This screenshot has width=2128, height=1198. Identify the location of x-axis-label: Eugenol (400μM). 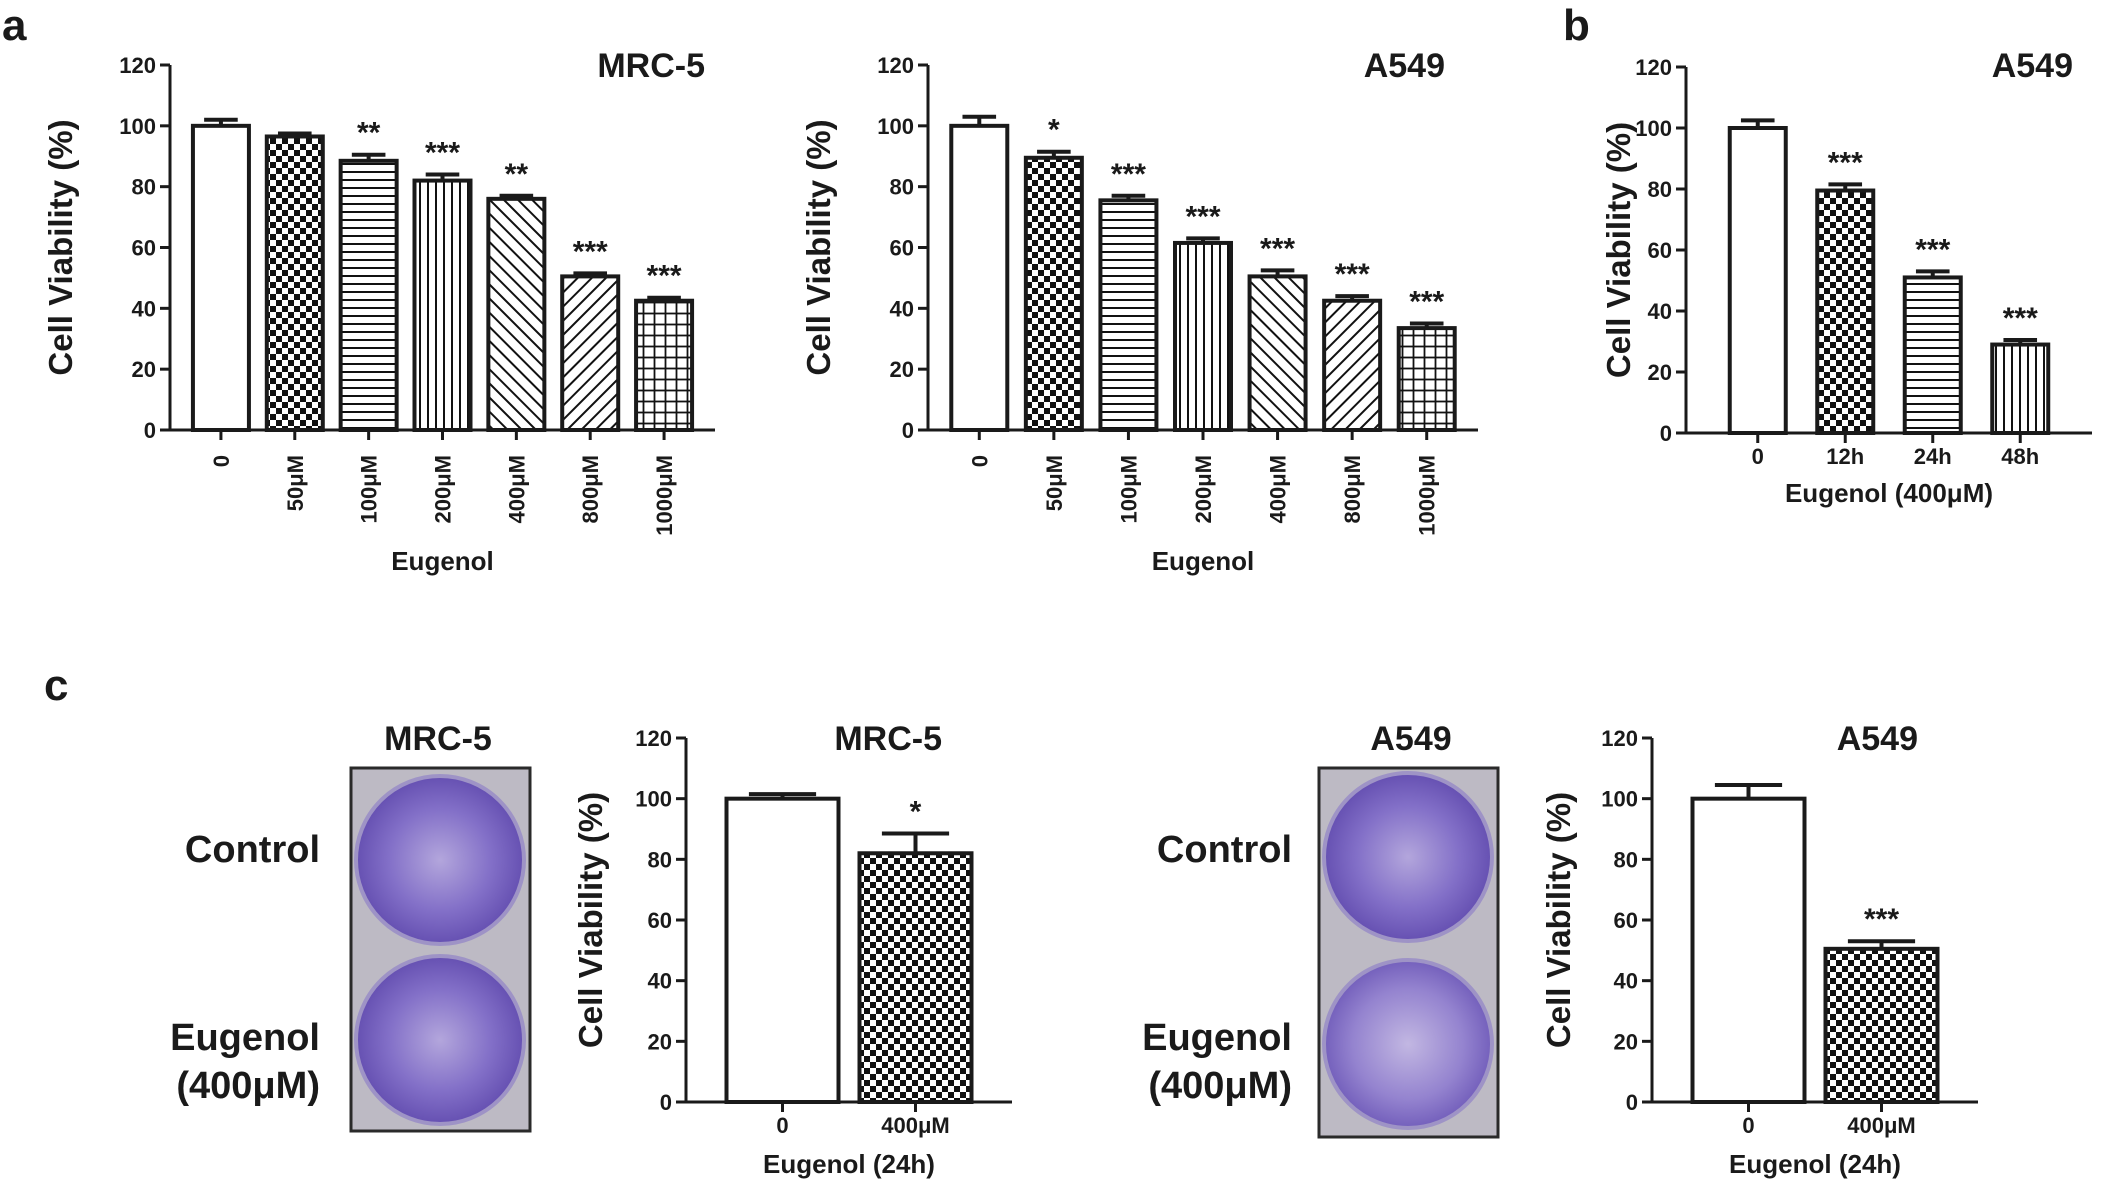
(1889, 493).